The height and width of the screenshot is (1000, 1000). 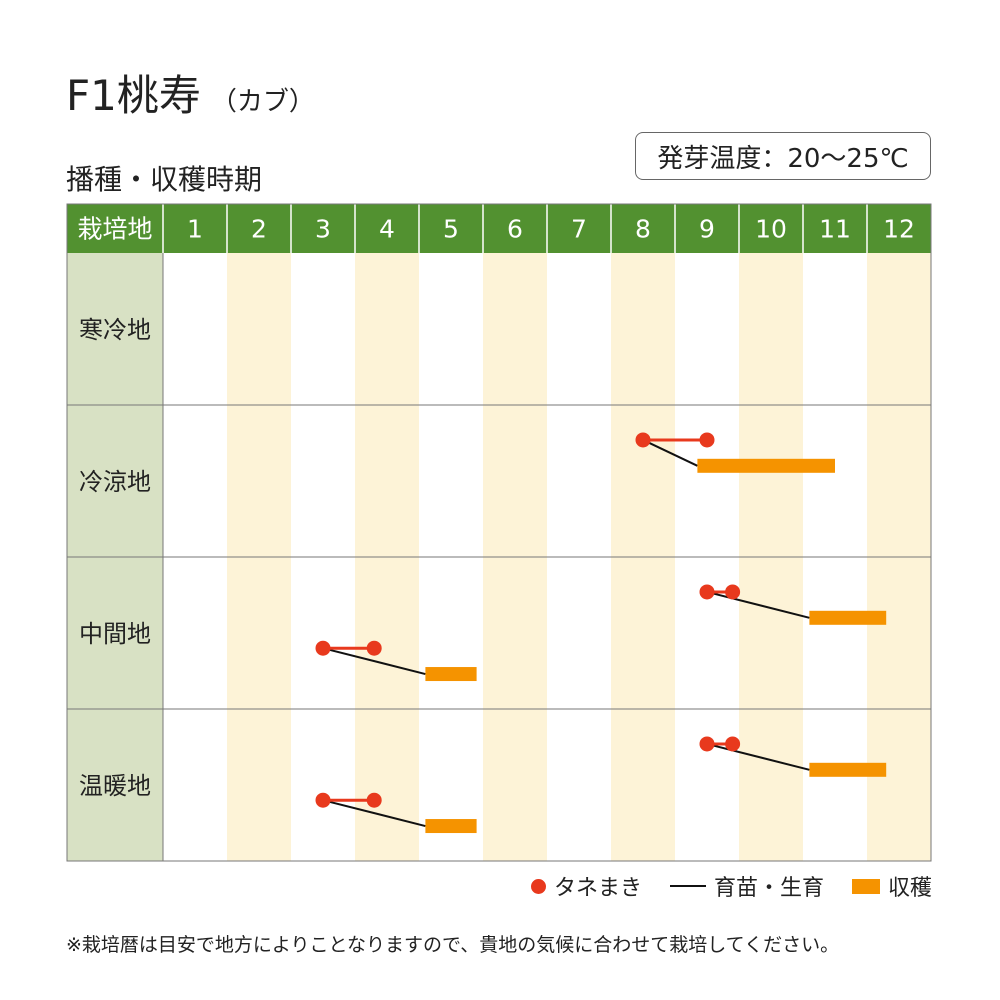 What do you see at coordinates (687, 886) in the screenshot?
I see `growing-line-icon` at bounding box center [687, 886].